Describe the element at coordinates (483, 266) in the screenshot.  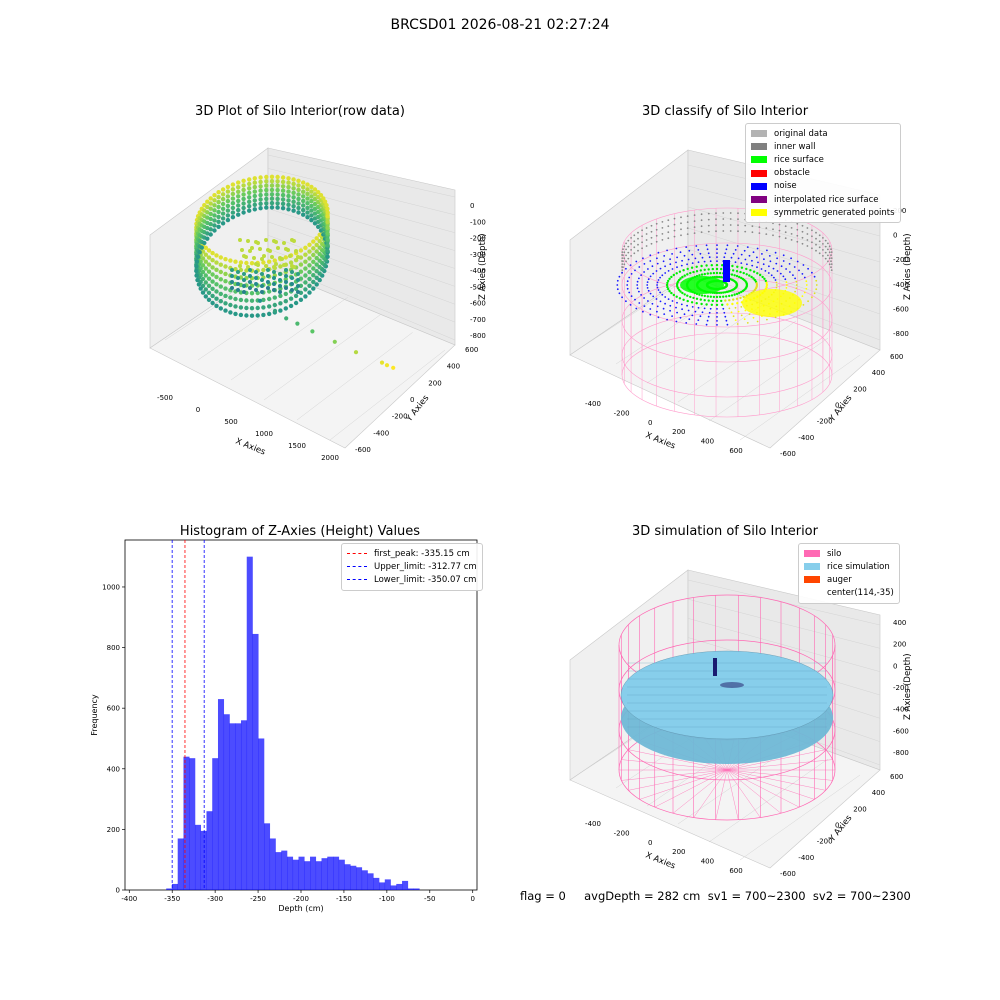
I see `plot1-zlabel: Z Axies (Depth)` at that location.